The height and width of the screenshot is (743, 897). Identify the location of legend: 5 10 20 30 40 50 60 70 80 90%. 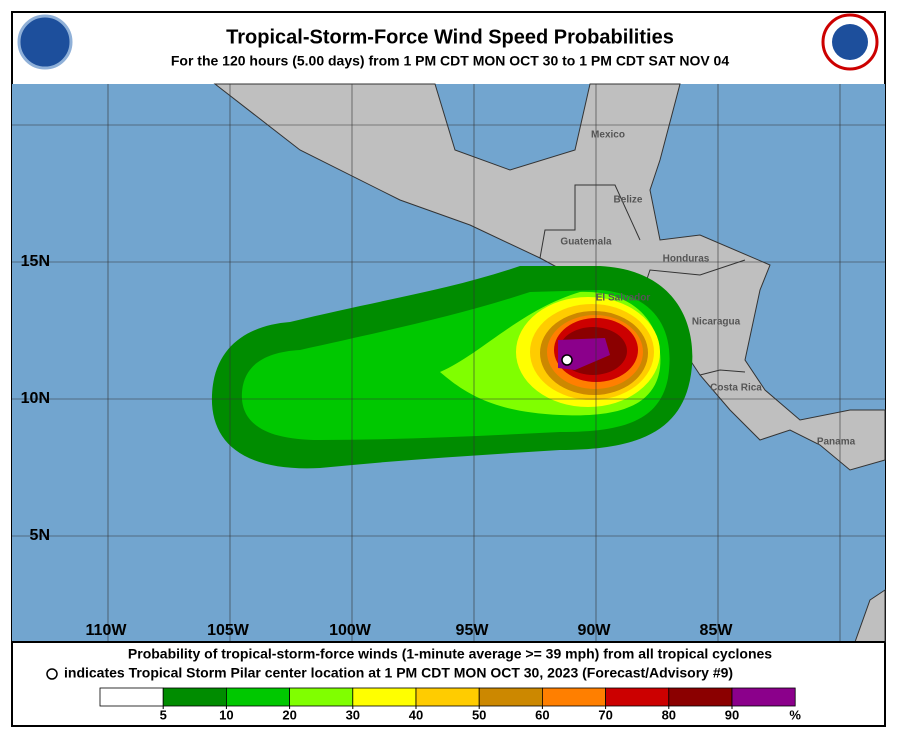
(450, 704).